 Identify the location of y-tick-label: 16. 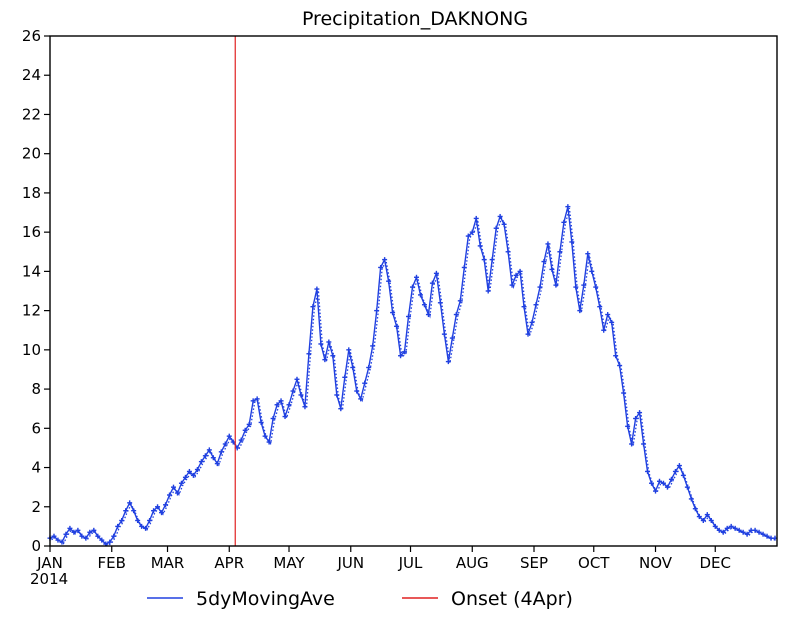
(31, 232).